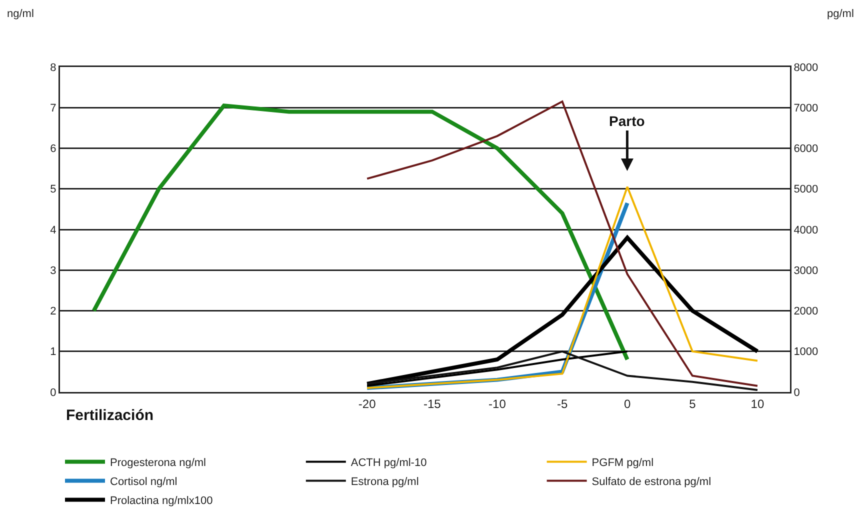 The height and width of the screenshot is (526, 861). What do you see at coordinates (806, 312) in the screenshot?
I see `y2-tick-label: 2000` at bounding box center [806, 312].